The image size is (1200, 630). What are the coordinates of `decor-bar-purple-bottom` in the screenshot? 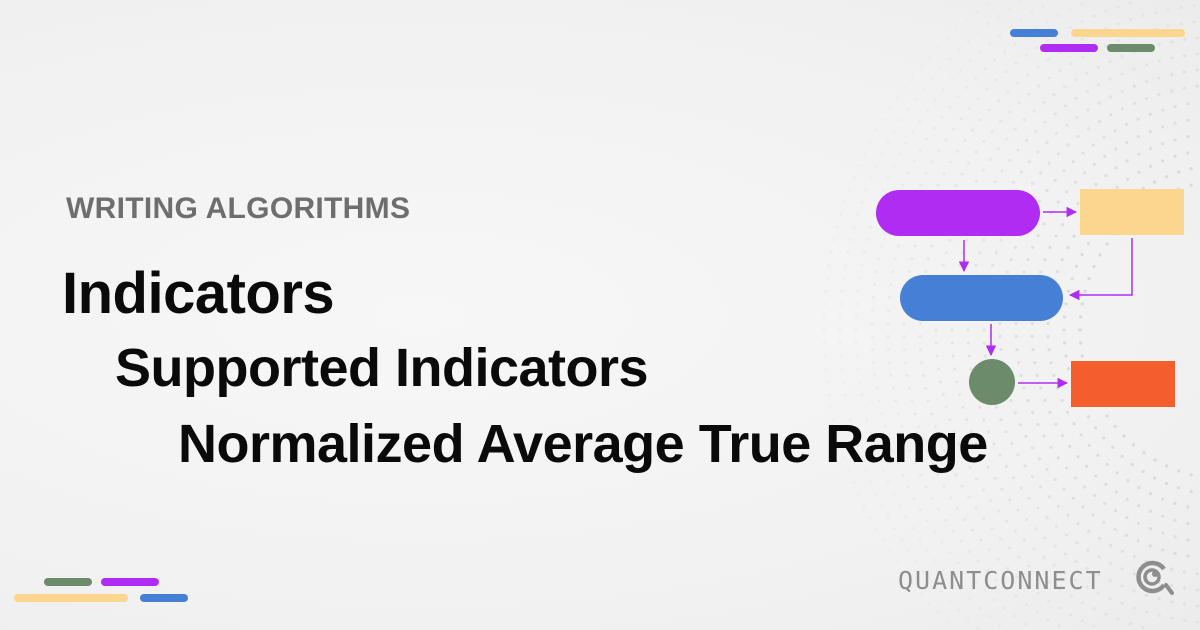 It's located at (130, 582).